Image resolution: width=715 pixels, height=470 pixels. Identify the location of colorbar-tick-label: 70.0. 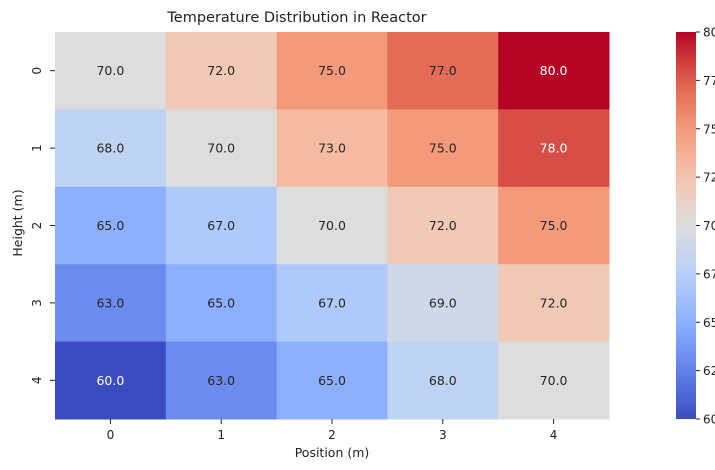
(709, 226).